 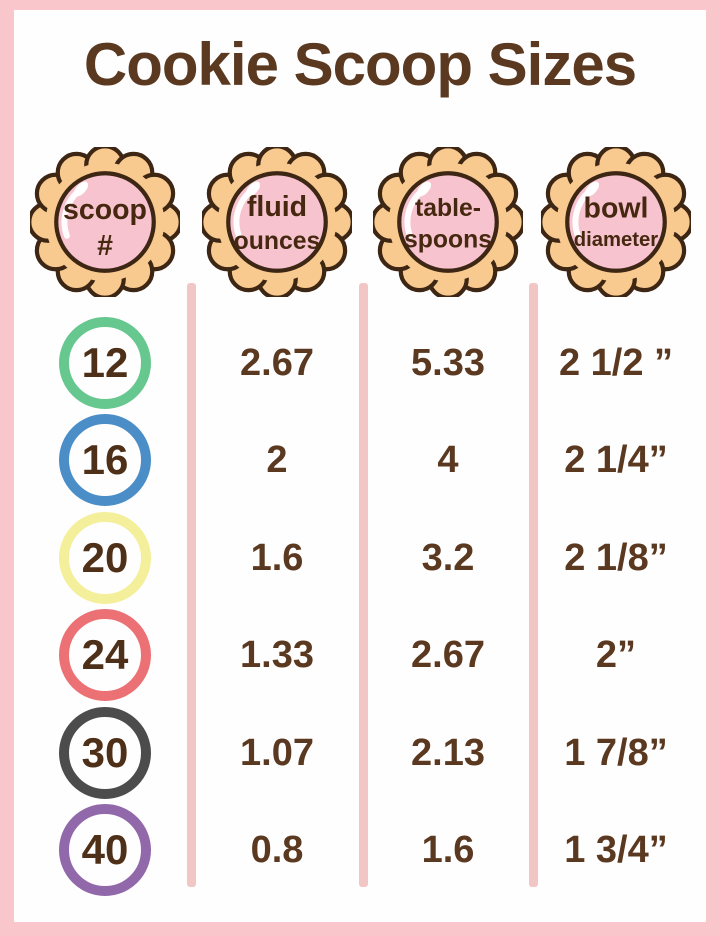 What do you see at coordinates (448, 849) in the screenshot?
I see `cell-tablespoons: 1.6` at bounding box center [448, 849].